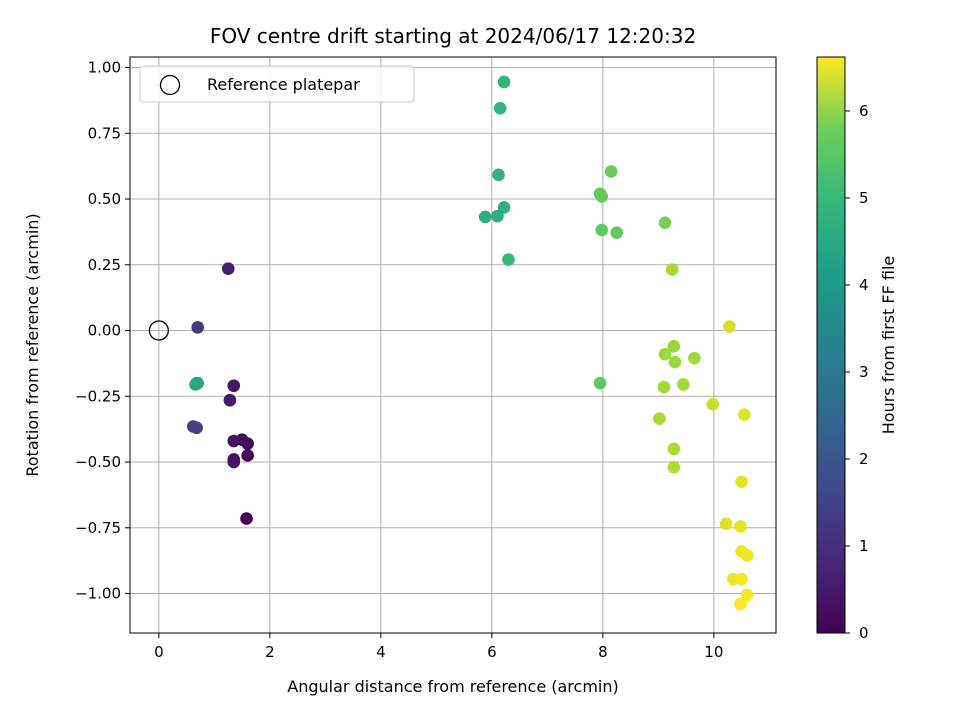  I want to click on y-tick-label: −0.25, so click(98, 396).